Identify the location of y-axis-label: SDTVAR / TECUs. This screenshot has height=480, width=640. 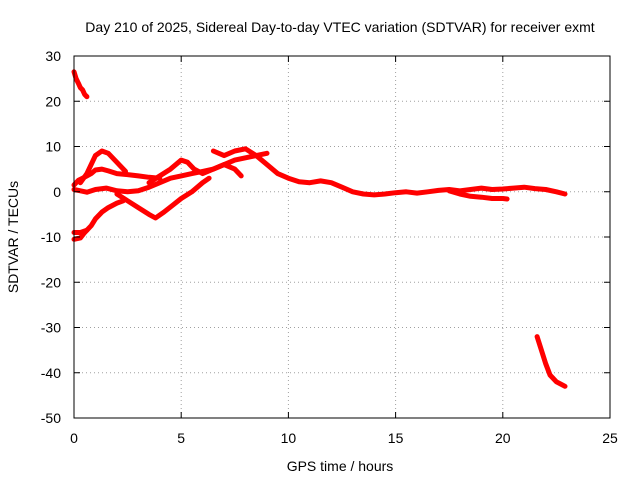
(13, 237).